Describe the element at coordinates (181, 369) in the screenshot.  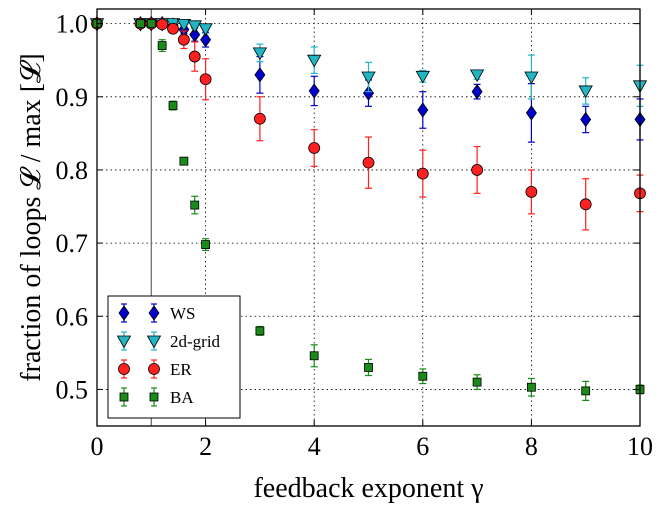
I see `legend-label-ER: ER` at that location.